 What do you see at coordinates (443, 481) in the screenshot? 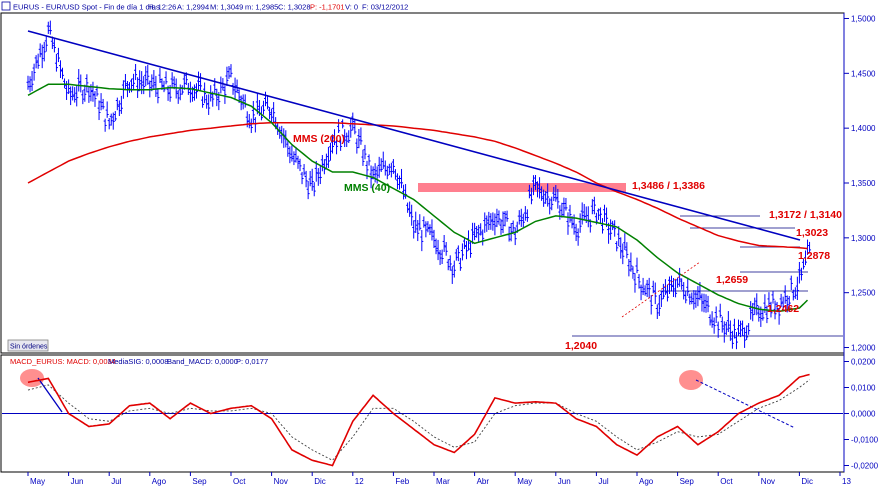
I see `x-tick-label: Mar` at bounding box center [443, 481].